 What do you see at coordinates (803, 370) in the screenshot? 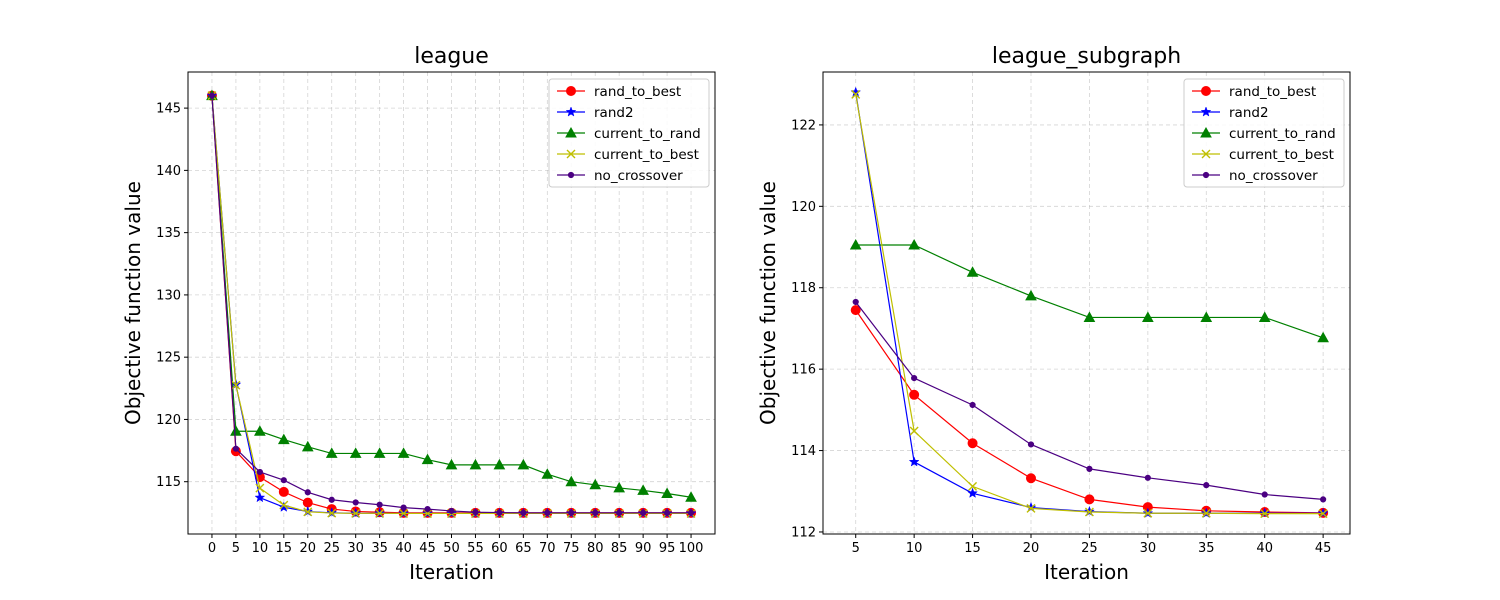
I see `y-tick-label: 116` at bounding box center [803, 370].